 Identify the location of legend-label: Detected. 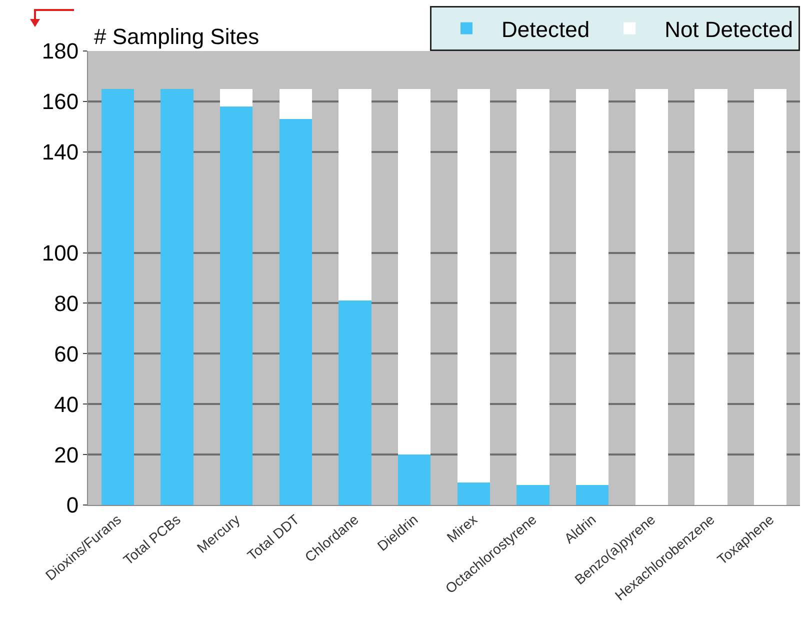
(546, 29).